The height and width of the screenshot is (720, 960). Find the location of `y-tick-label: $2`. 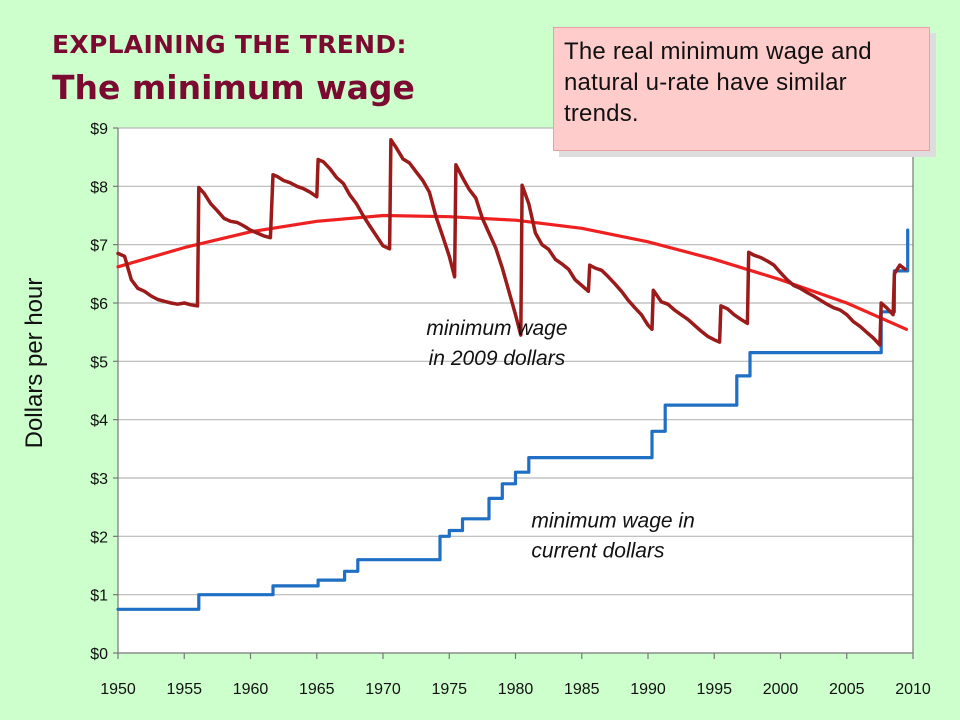

y-tick-label: $2 is located at coordinates (99, 537).